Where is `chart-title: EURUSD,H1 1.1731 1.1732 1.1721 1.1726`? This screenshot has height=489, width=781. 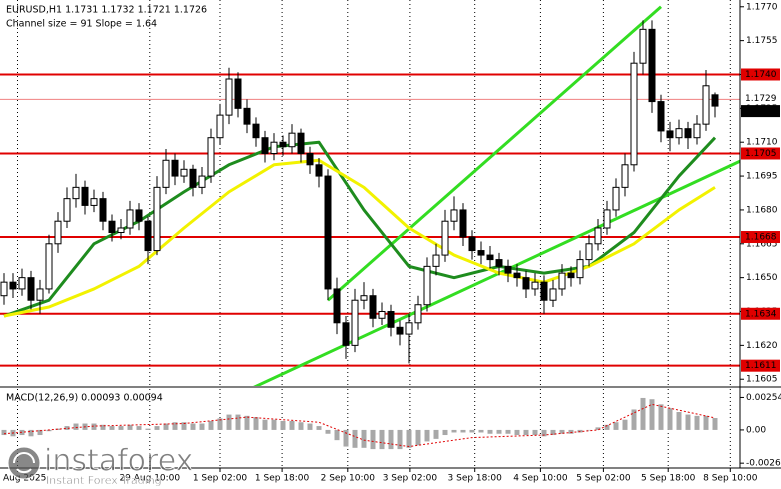 chart-title: EURUSD,H1 1.1731 1.1732 1.1721 1.1726 is located at coordinates (106, 10).